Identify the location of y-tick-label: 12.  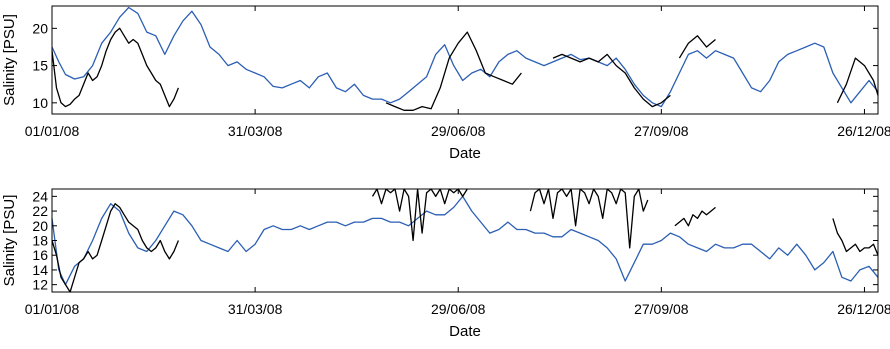
(40, 285).